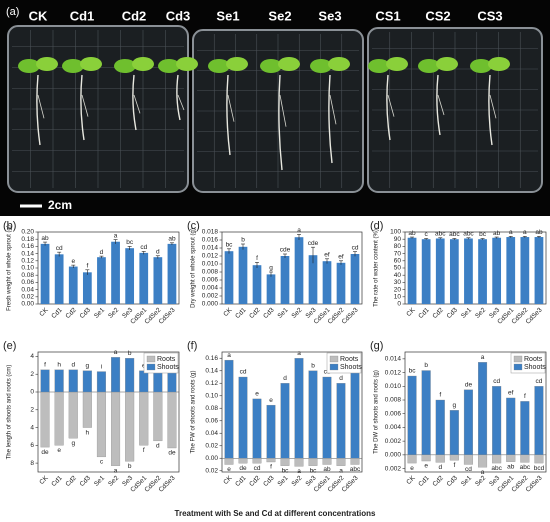 The image size is (550, 522). I want to click on y-tick-label: 80, so click(398, 246).